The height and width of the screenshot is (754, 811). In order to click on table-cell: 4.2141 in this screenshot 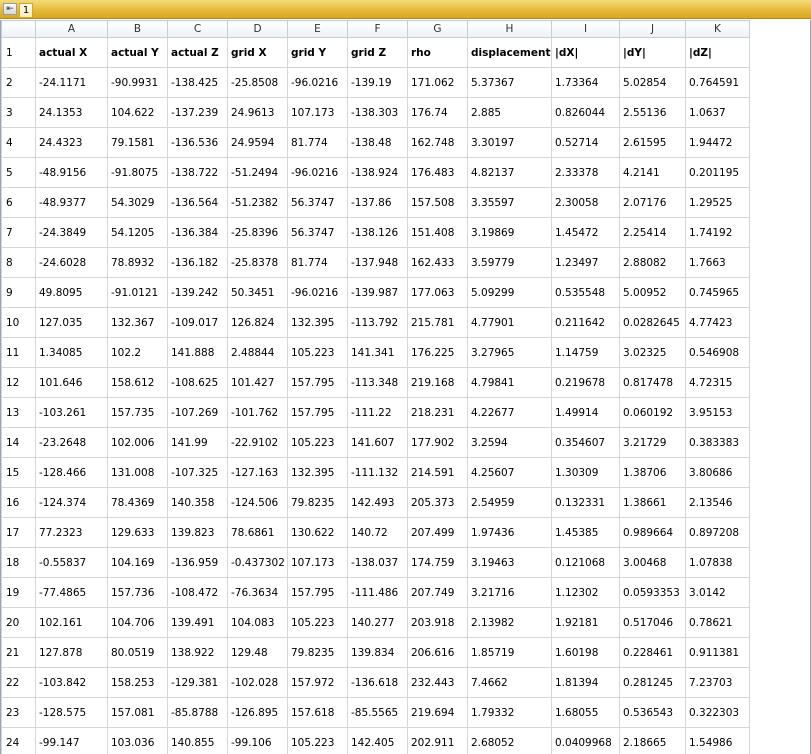, I will do `click(652, 172)`.